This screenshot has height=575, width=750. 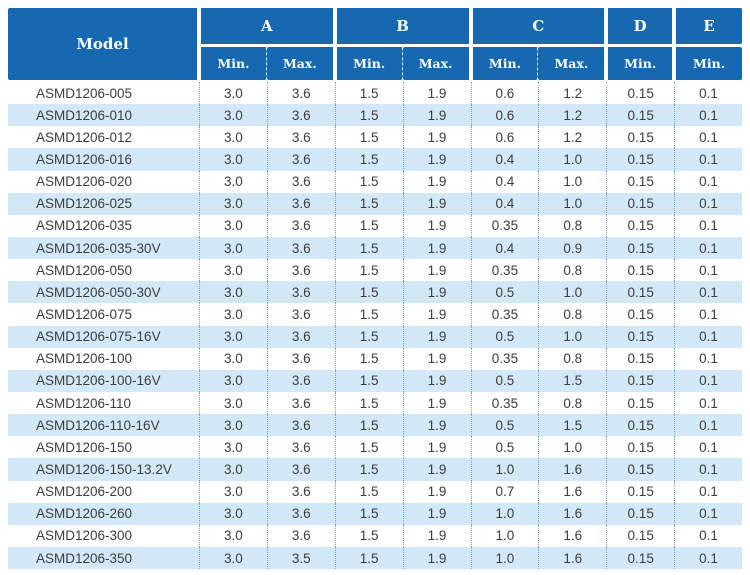 I want to click on header-group-e: E, so click(x=708, y=26).